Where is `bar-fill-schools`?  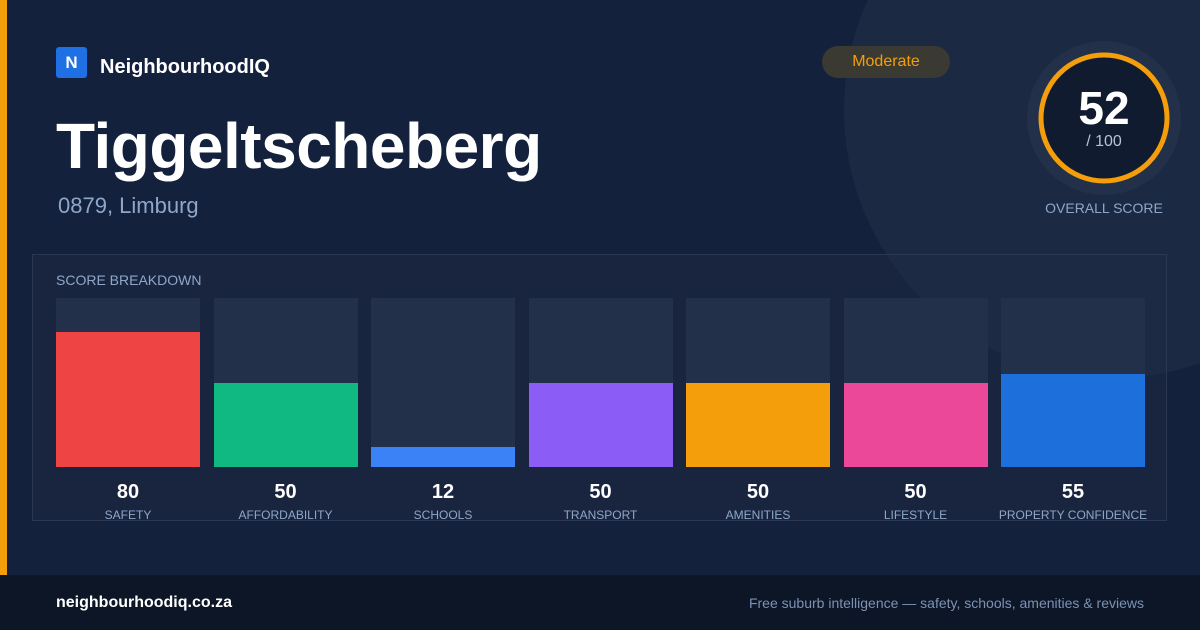
bar-fill-schools is located at coordinates (443, 456).